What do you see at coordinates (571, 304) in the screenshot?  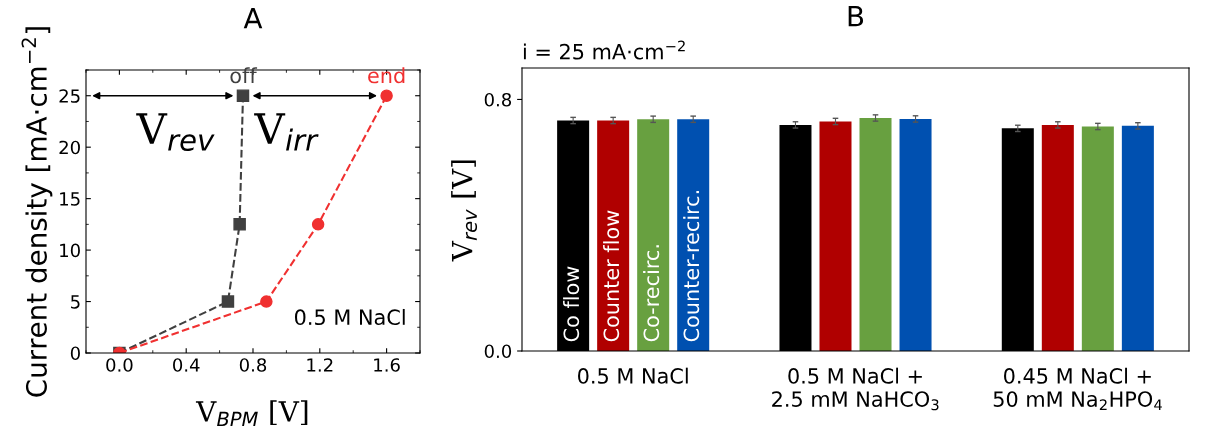 I see `series-label: Co flow` at bounding box center [571, 304].